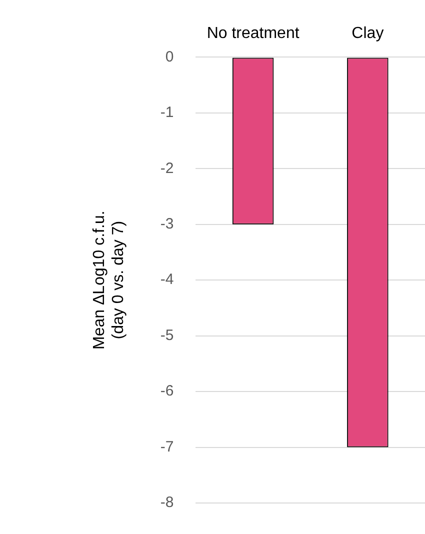  Describe the element at coordinates (167, 224) in the screenshot. I see `y-tick-label: -3` at that location.